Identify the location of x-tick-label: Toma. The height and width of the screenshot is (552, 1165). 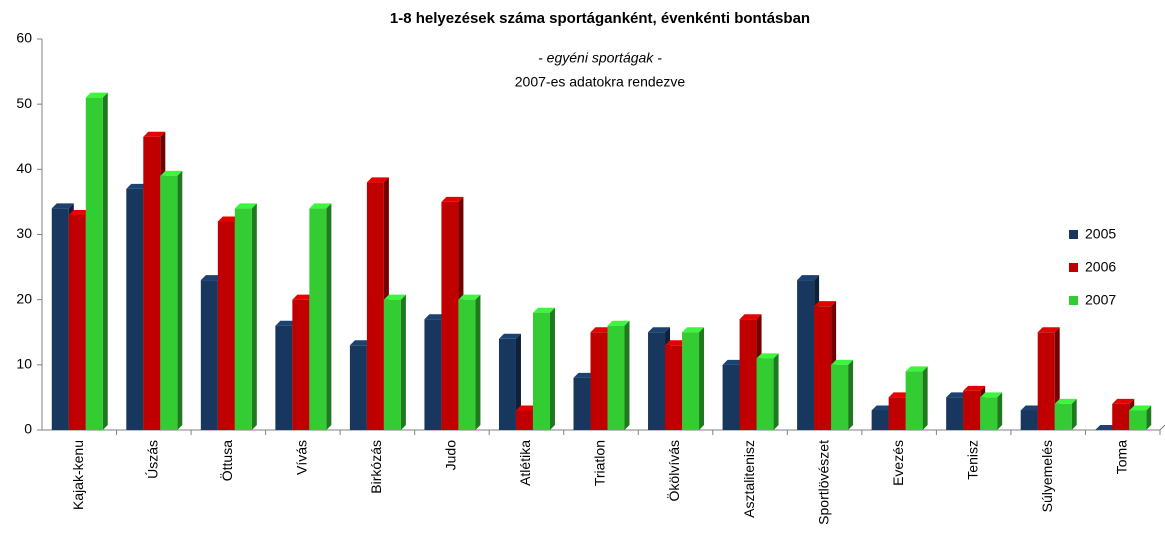
(1121, 457).